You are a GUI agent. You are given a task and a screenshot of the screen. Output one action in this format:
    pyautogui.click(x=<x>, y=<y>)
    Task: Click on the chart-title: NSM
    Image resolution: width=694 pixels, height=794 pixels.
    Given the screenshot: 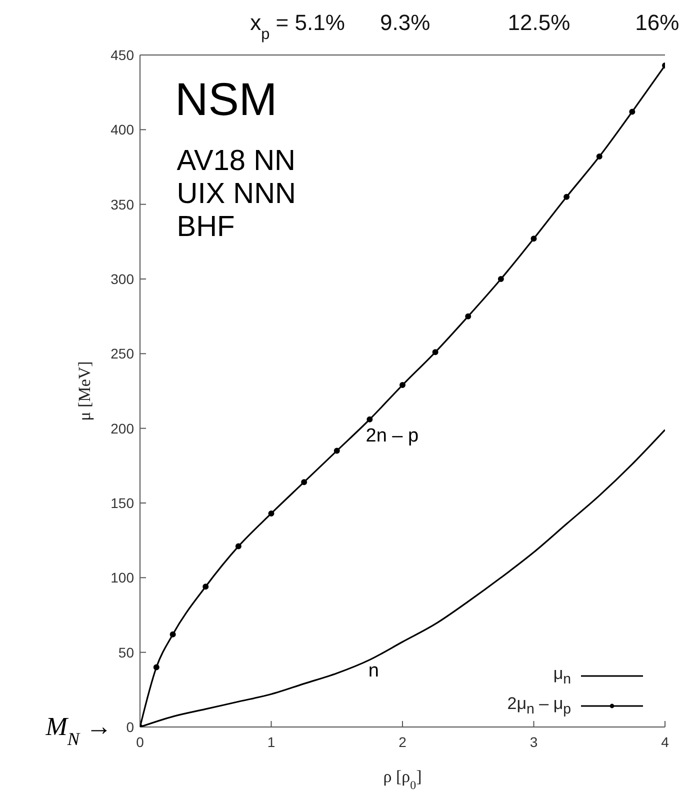 What is the action you would take?
    pyautogui.click(x=226, y=99)
    